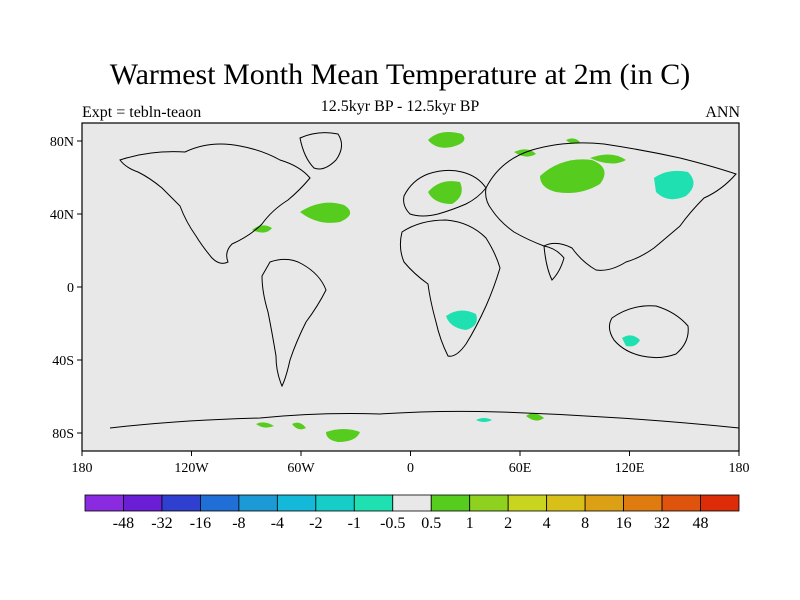 The width and height of the screenshot is (800, 600). I want to click on arctic-patch, so click(573, 141).